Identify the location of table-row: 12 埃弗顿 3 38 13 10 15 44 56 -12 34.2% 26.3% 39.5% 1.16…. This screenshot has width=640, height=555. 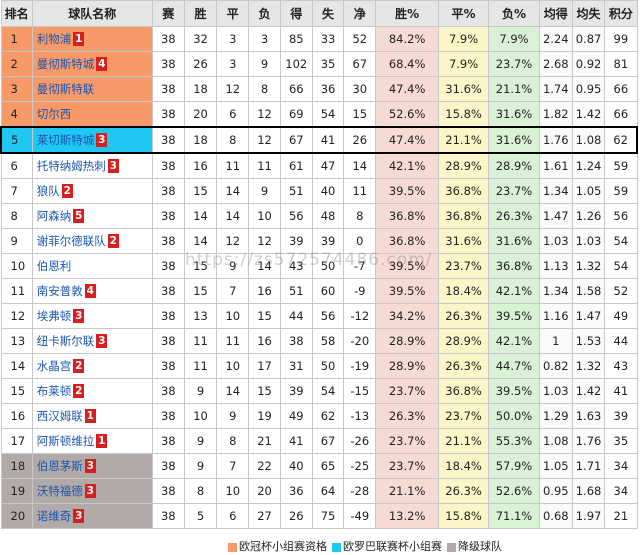
(319, 316).